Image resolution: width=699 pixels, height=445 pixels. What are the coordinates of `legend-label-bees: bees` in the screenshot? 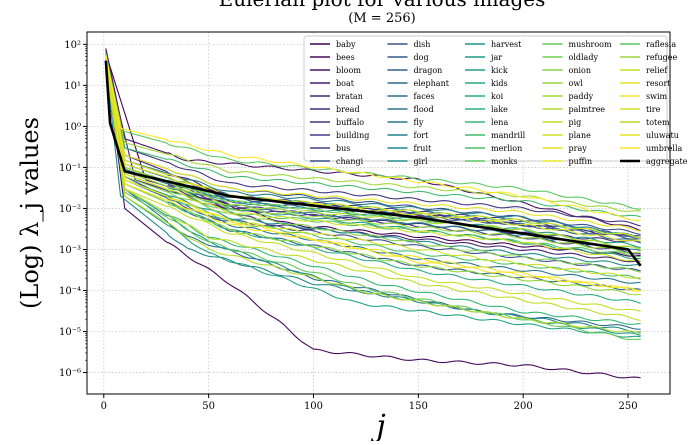 It's located at (345, 57).